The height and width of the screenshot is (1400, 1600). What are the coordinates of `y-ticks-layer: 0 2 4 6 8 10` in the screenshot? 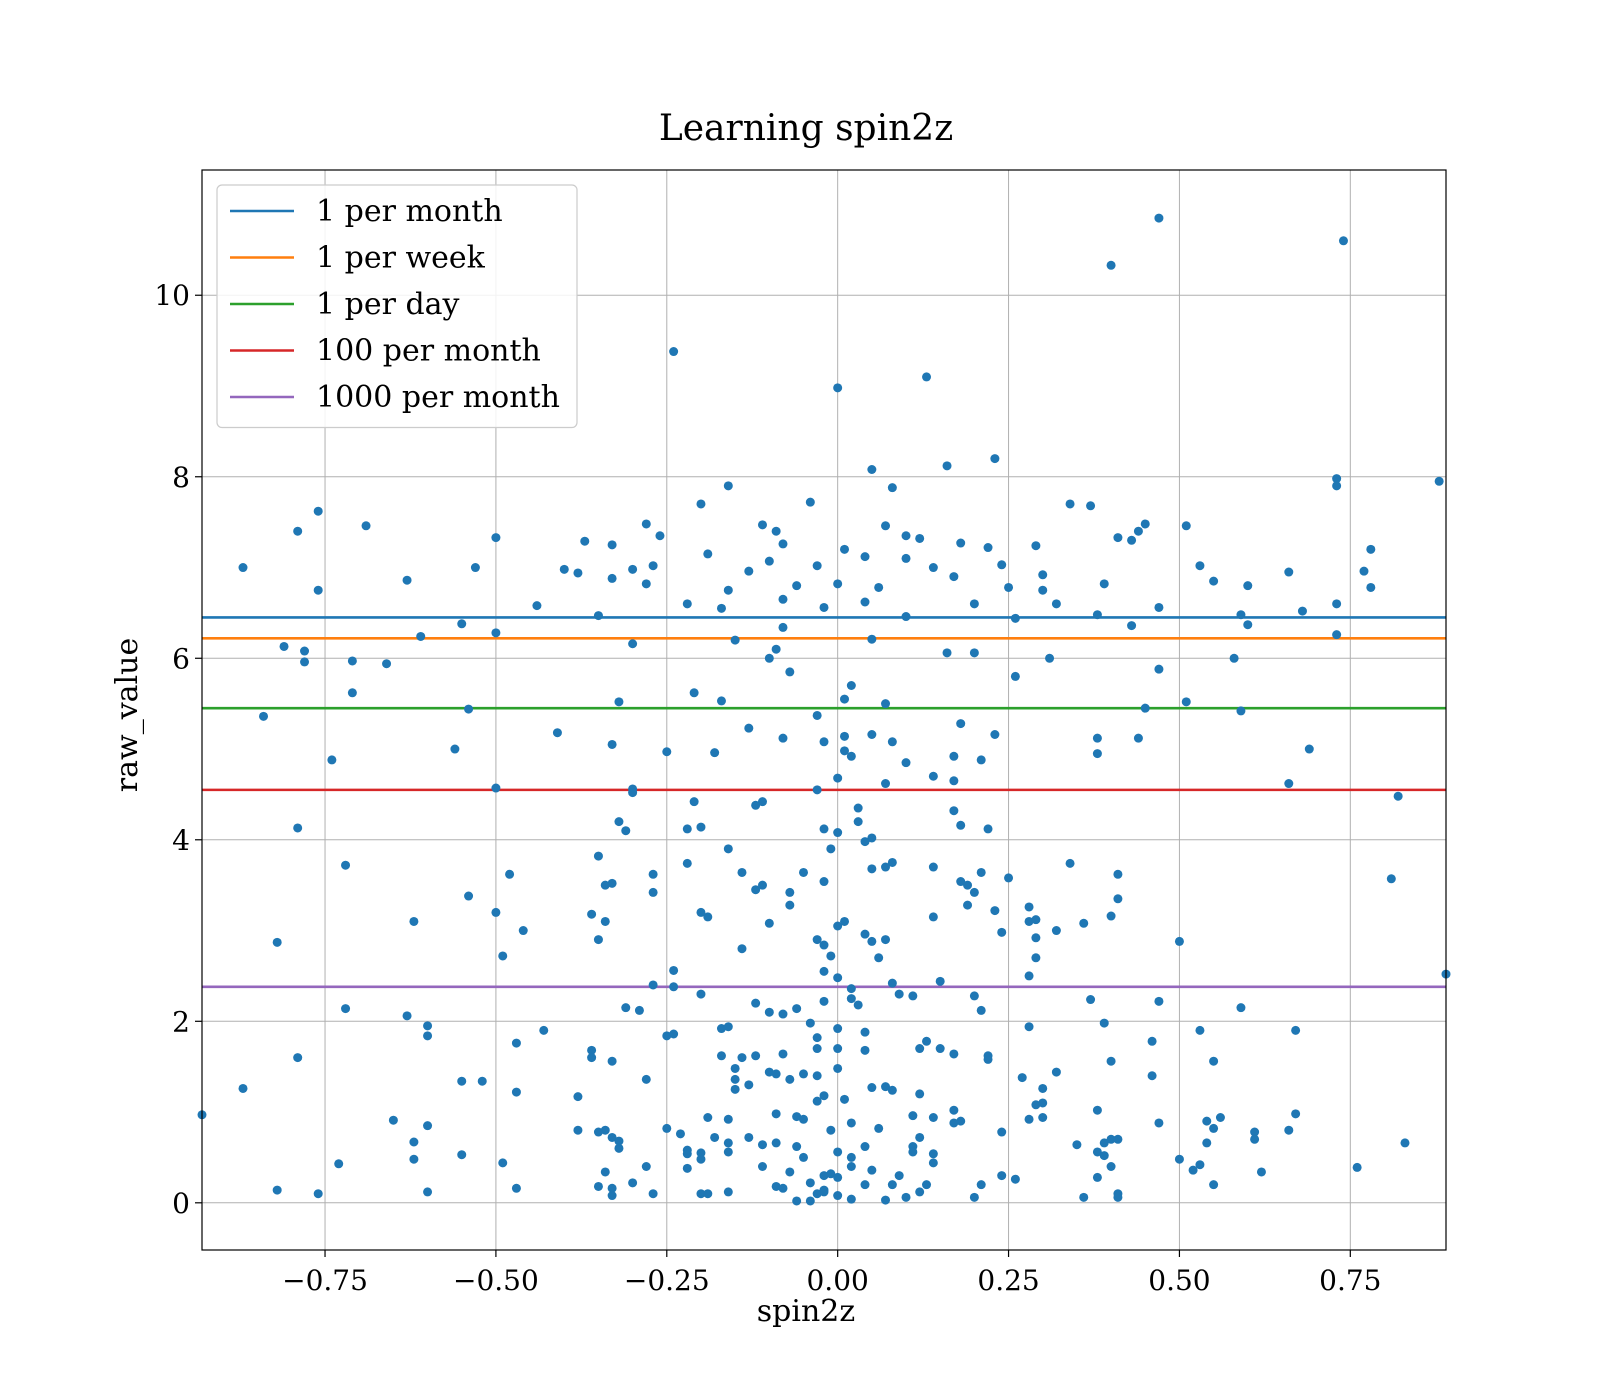 It's located at (178, 749).